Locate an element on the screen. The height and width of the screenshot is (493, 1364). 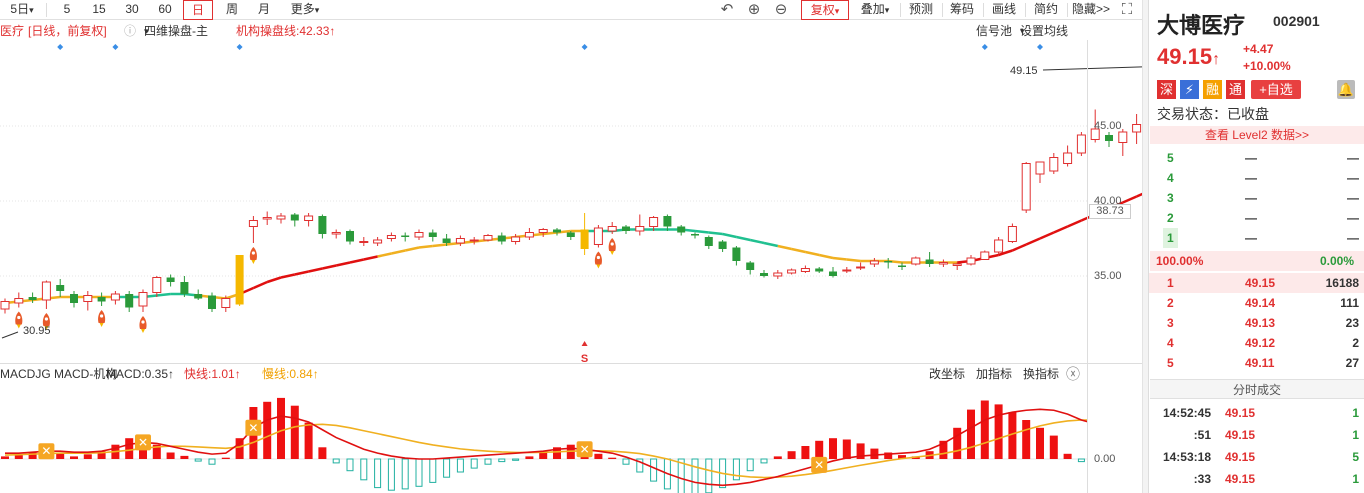
cross-signal-icon: ✕ is located at coordinates (253, 427).